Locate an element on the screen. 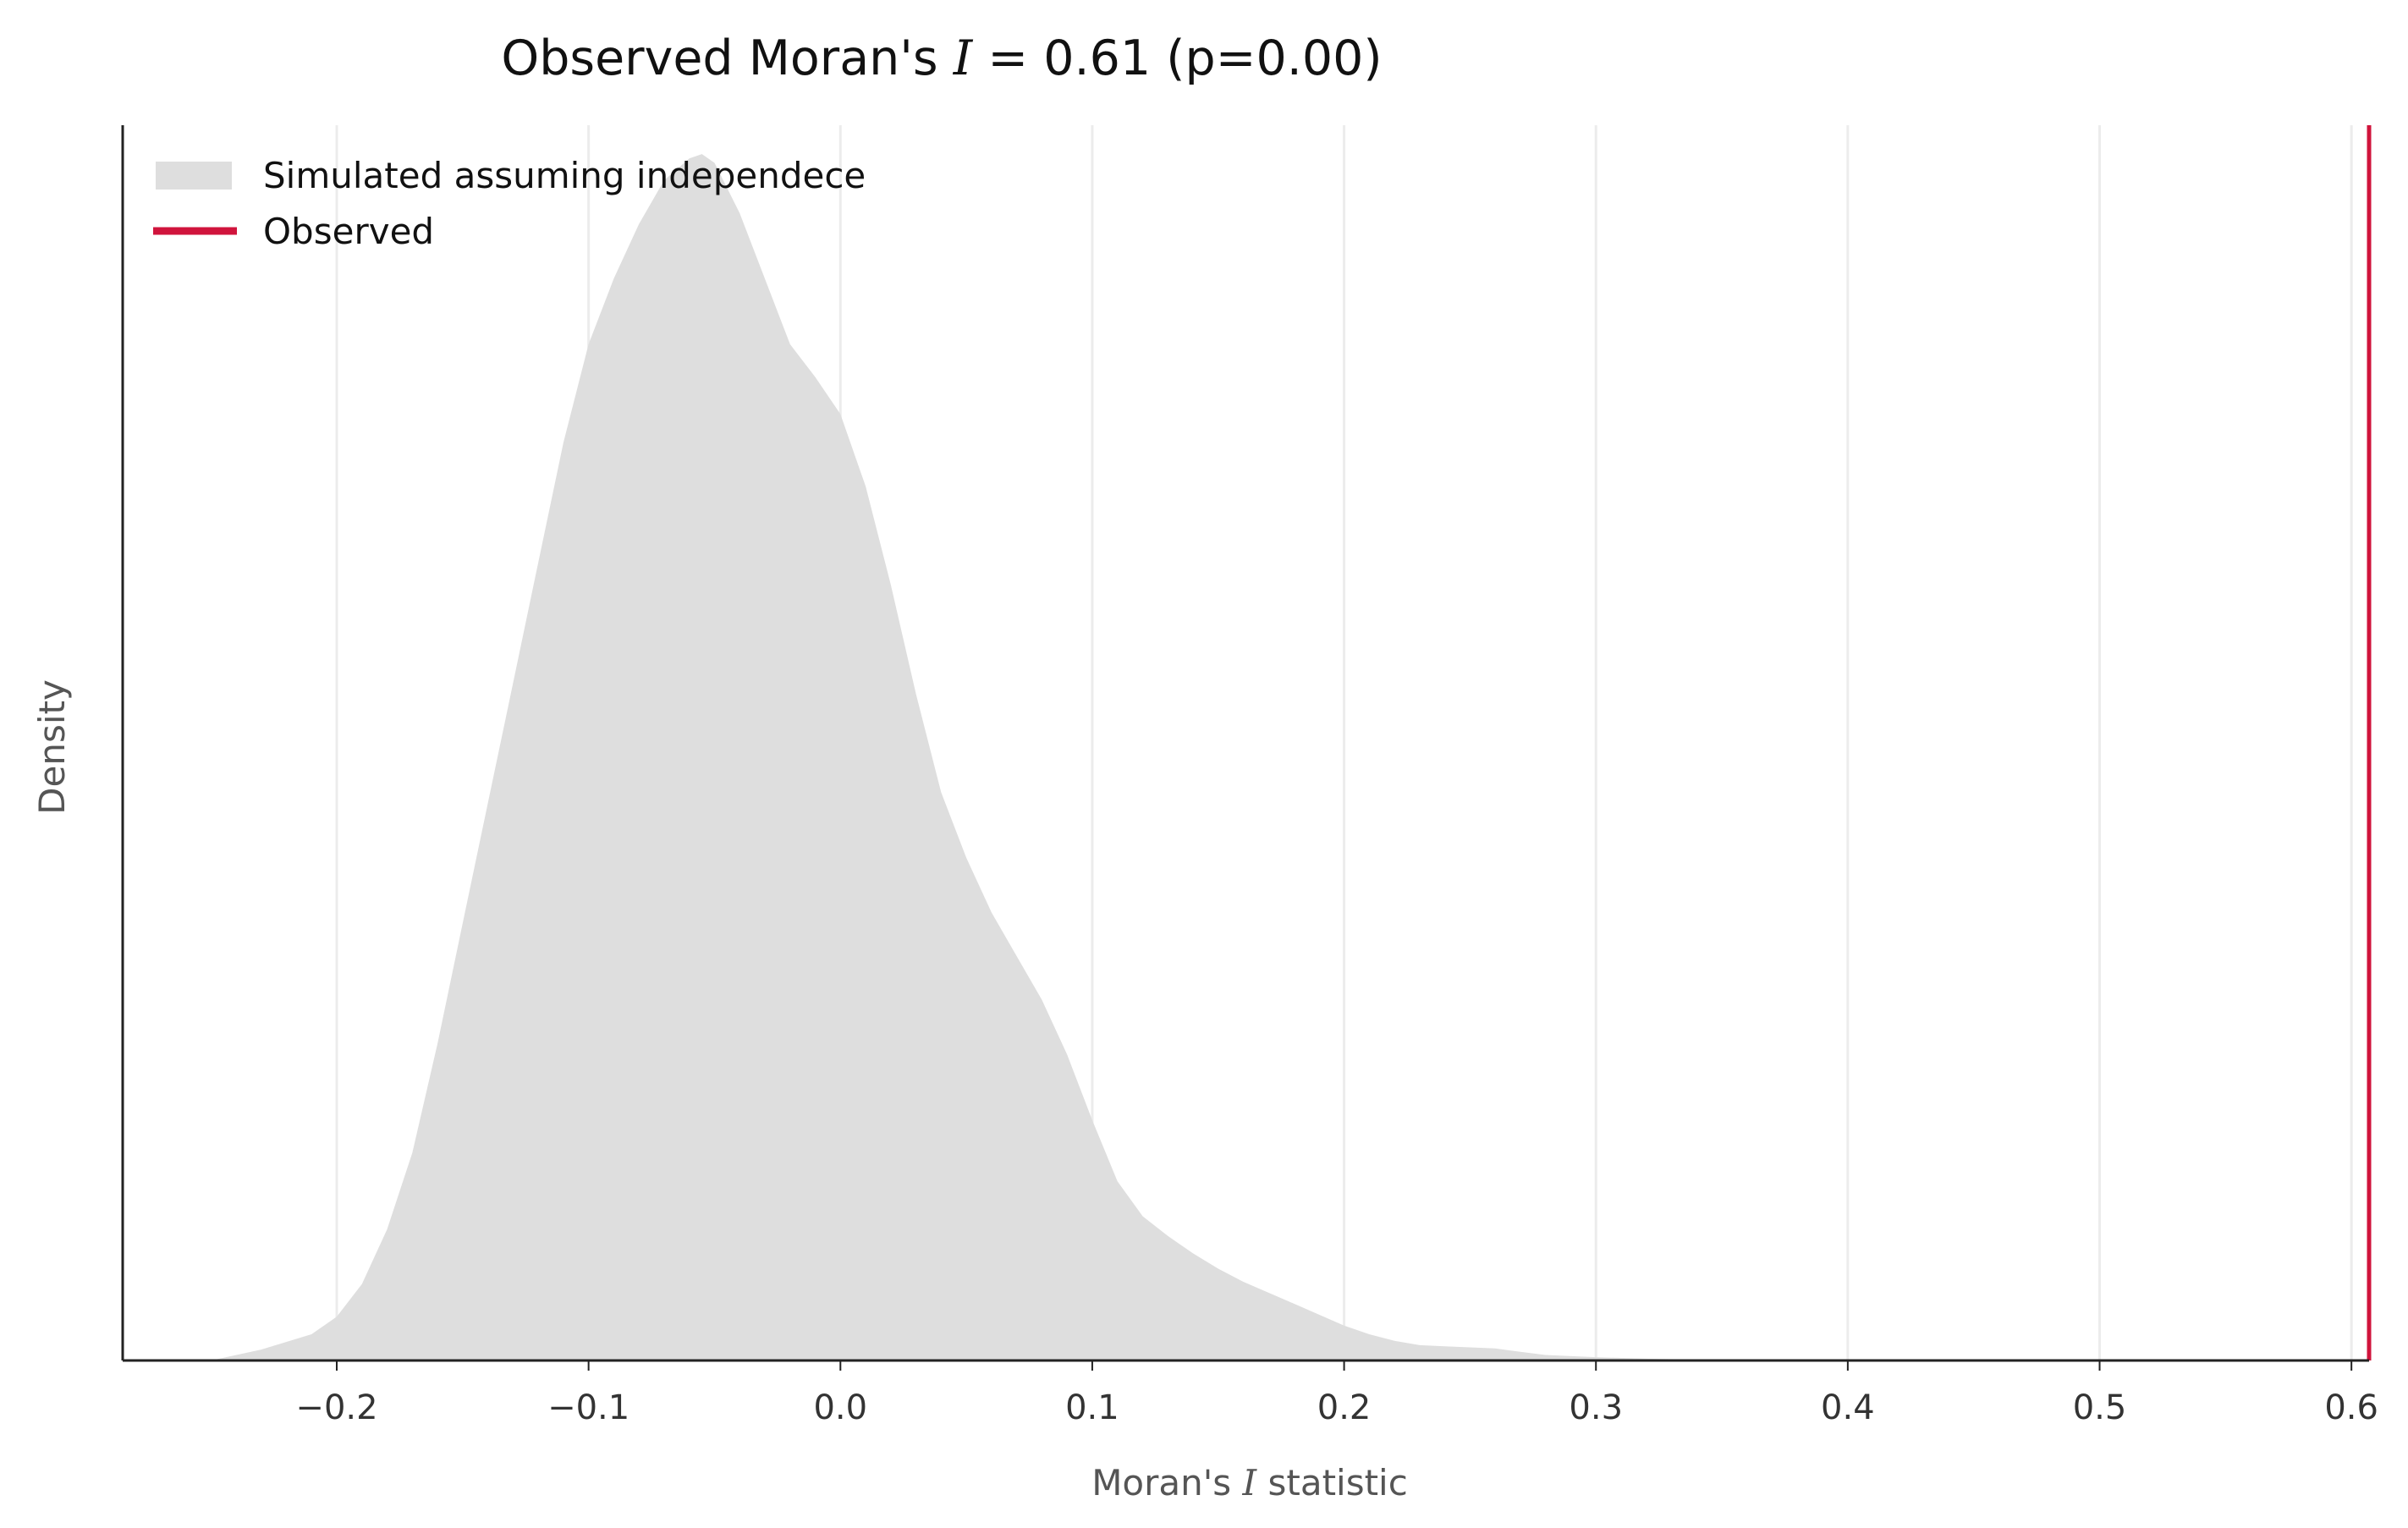 The height and width of the screenshot is (1528, 2408). legend-label-simulated: Simulated assuming independece is located at coordinates (564, 175).